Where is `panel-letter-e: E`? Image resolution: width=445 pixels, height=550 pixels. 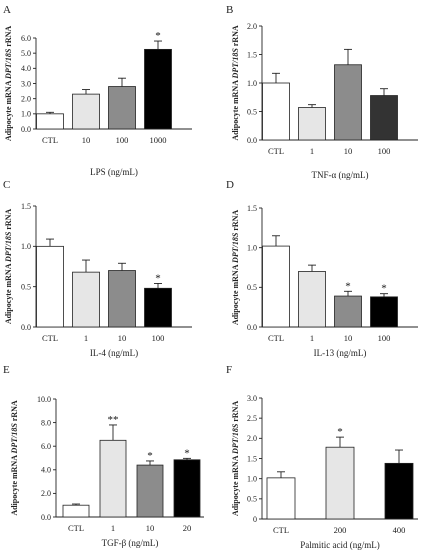 panel-letter-e: E is located at coordinates (6, 370).